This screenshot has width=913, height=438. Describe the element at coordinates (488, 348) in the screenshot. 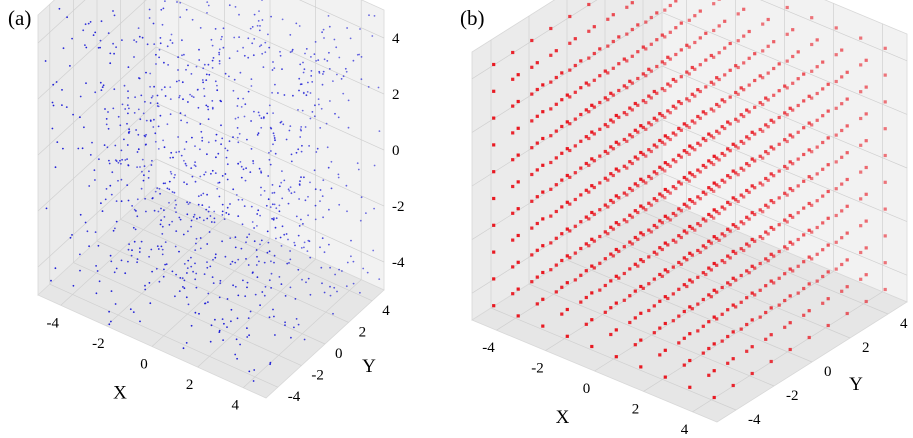

I see `x-tick-label: -4` at that location.